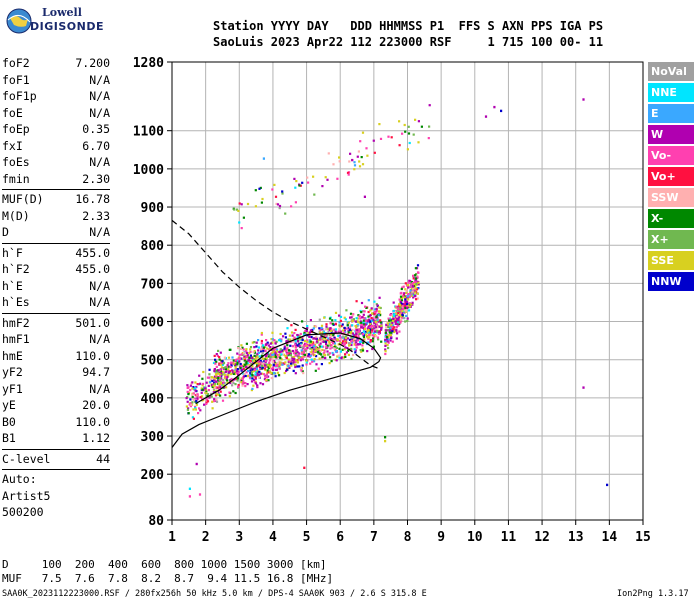  I want to click on param-label: yF2, so click(12, 372).